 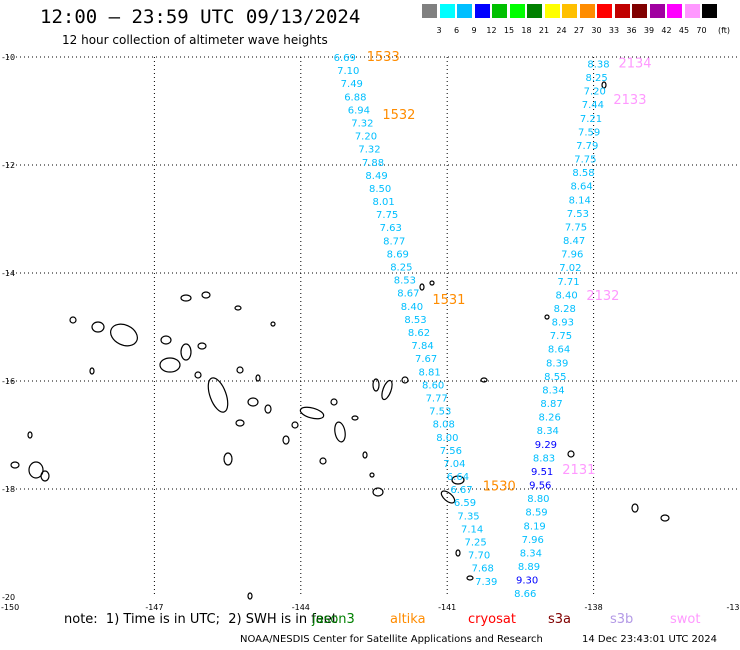 I want to click on satellite-s3a: s3a, so click(x=560, y=619).